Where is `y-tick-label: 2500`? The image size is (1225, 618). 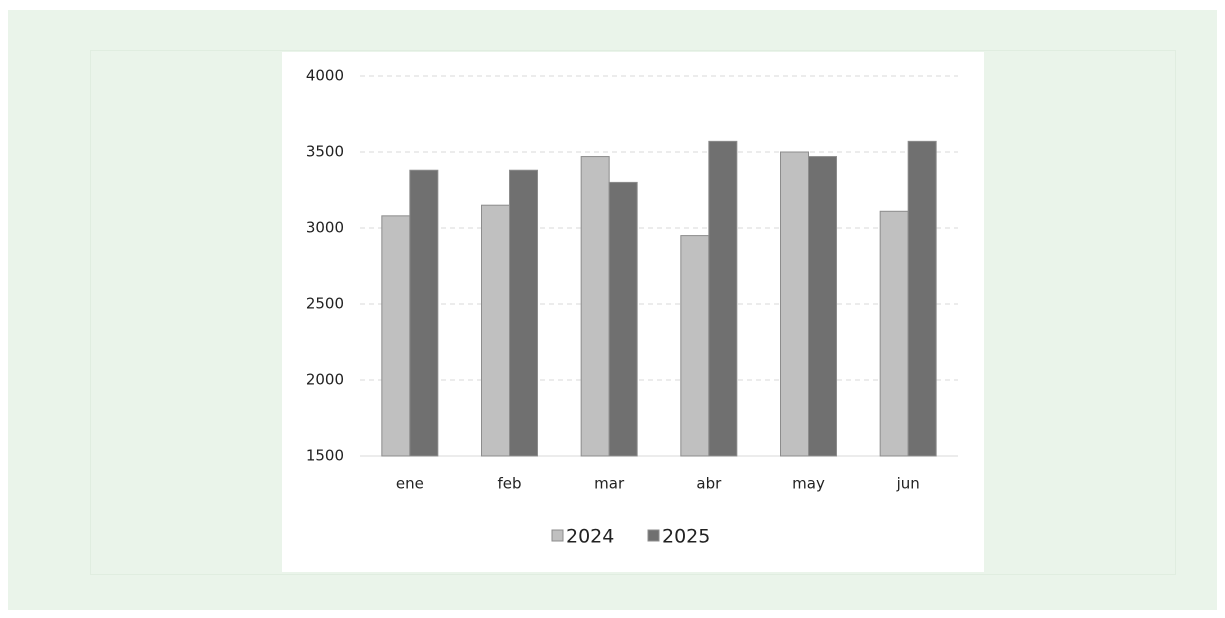 y-tick-label: 2500 is located at coordinates (325, 304).